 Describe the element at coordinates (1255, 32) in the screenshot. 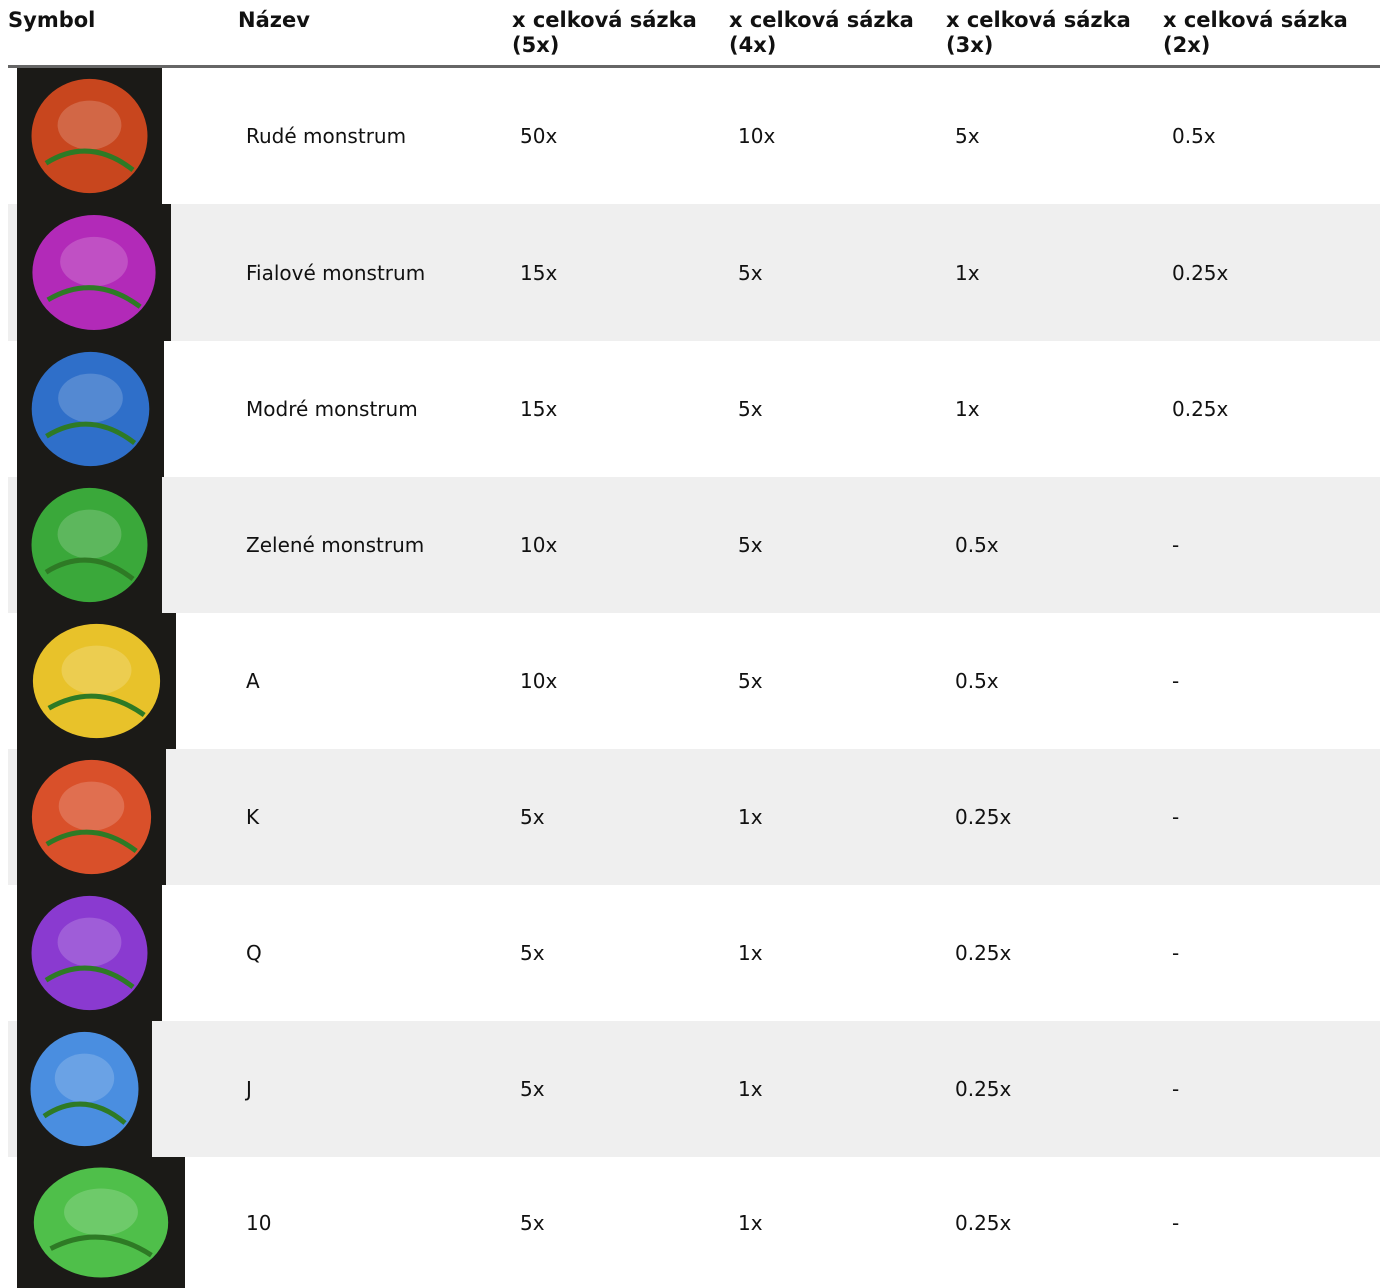

I see `column-header: x celková sázka (2x)` at that location.